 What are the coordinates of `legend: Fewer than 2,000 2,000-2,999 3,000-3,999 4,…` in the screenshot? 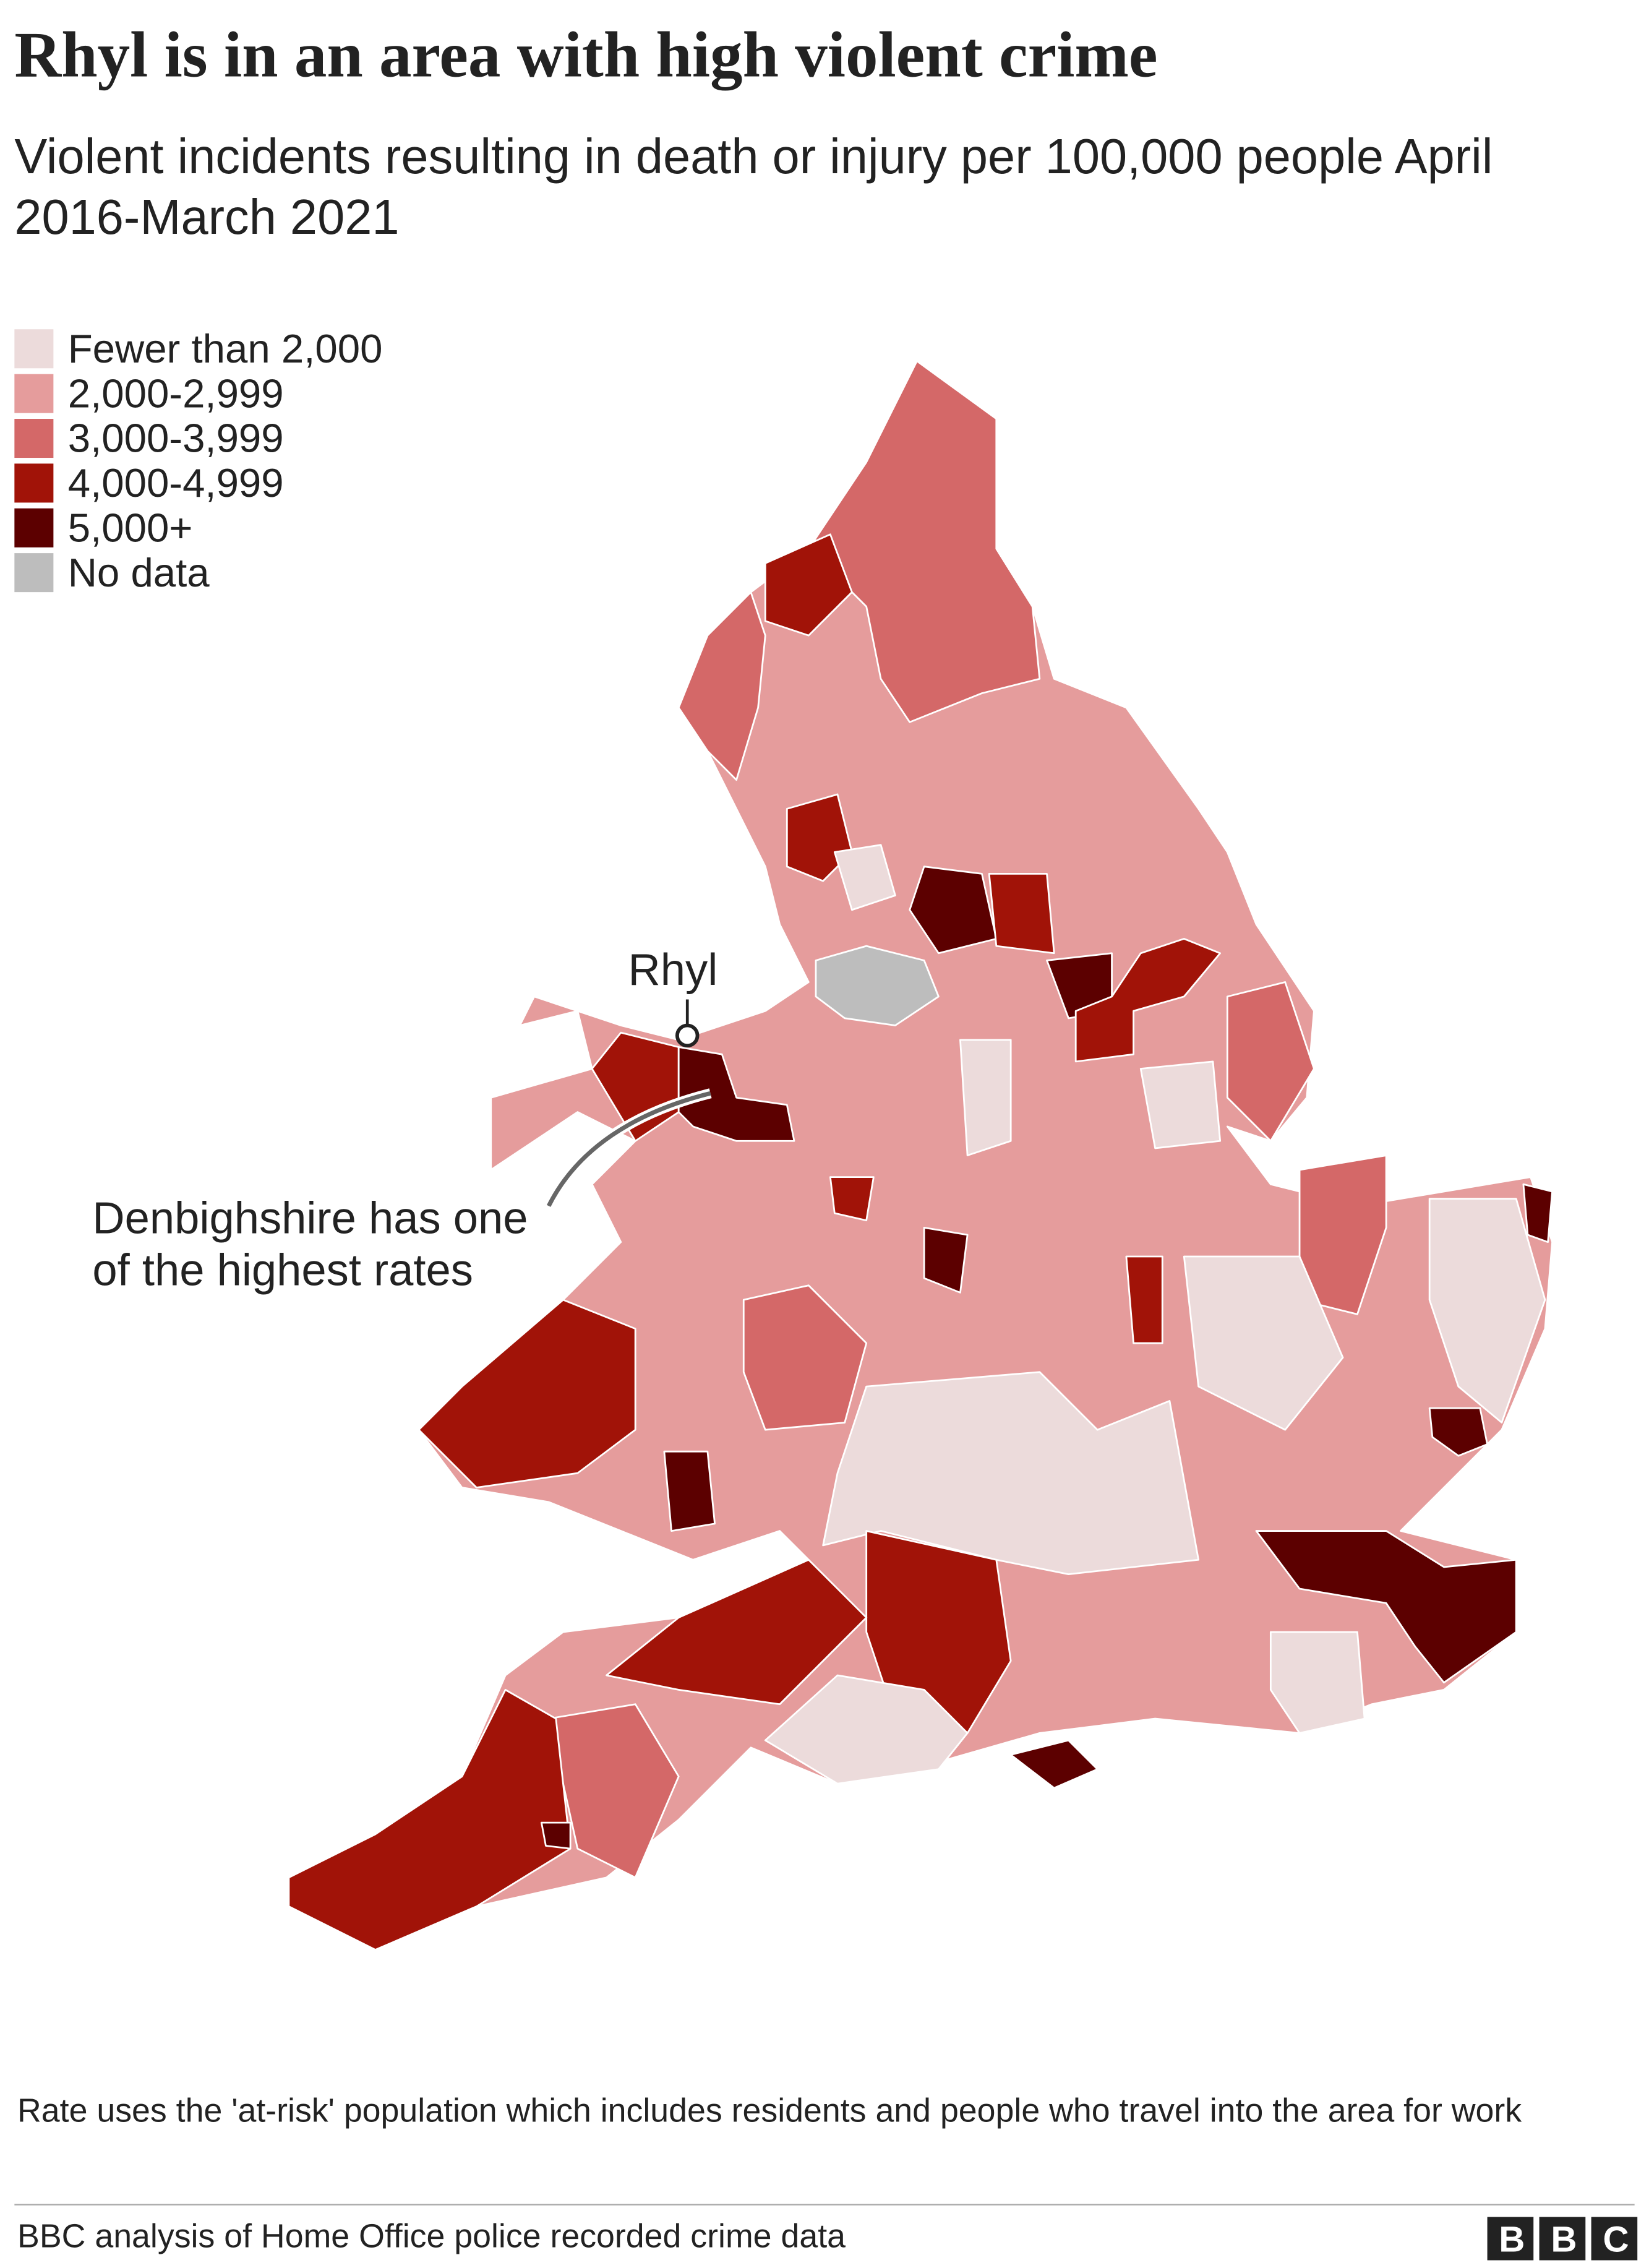 It's located at (198, 460).